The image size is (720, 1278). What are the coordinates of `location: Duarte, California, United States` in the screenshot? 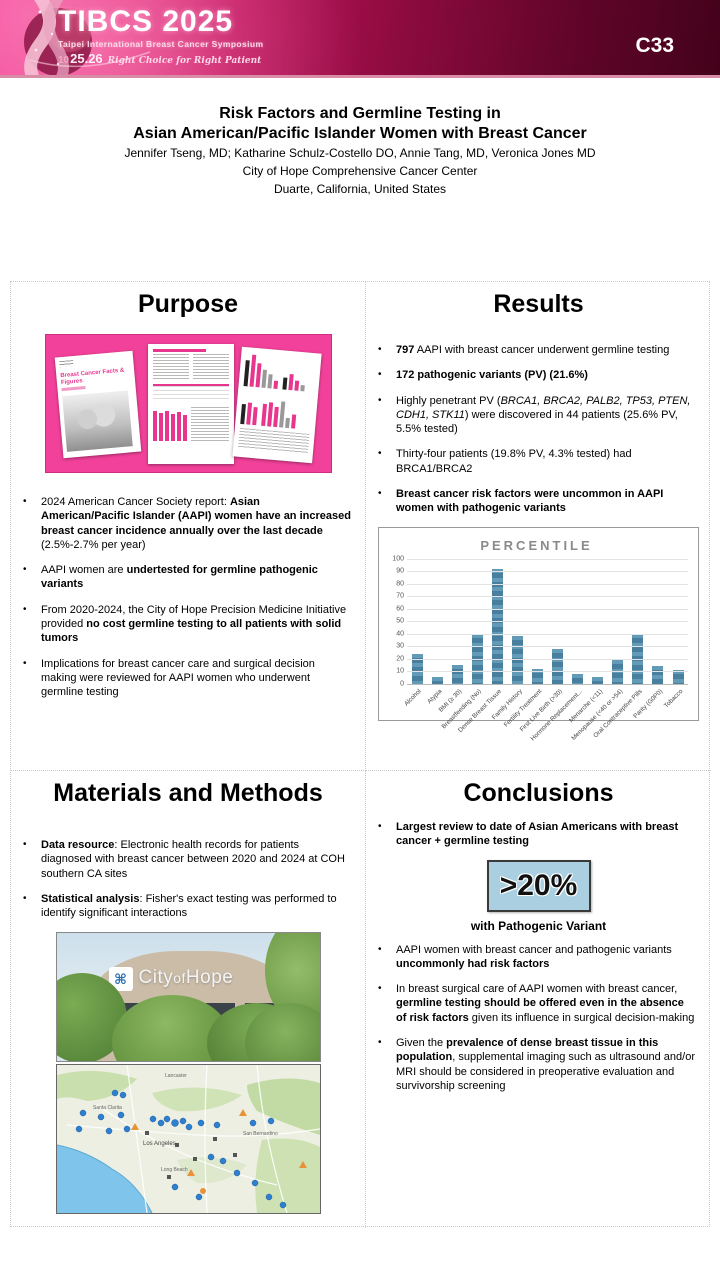 It's located at (360, 188).